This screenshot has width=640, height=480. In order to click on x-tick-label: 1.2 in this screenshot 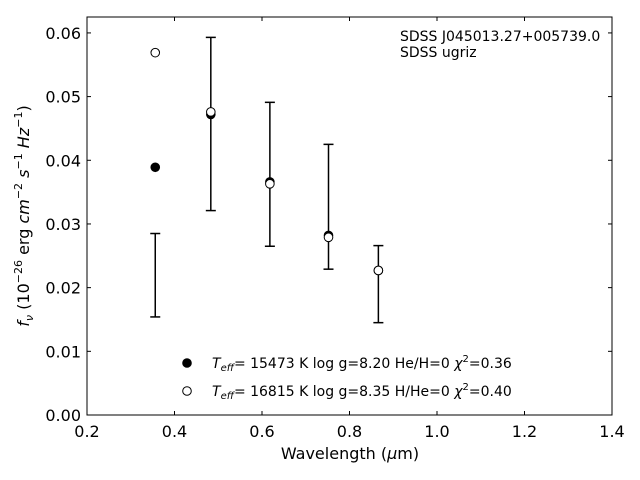, I will do `click(524, 431)`.